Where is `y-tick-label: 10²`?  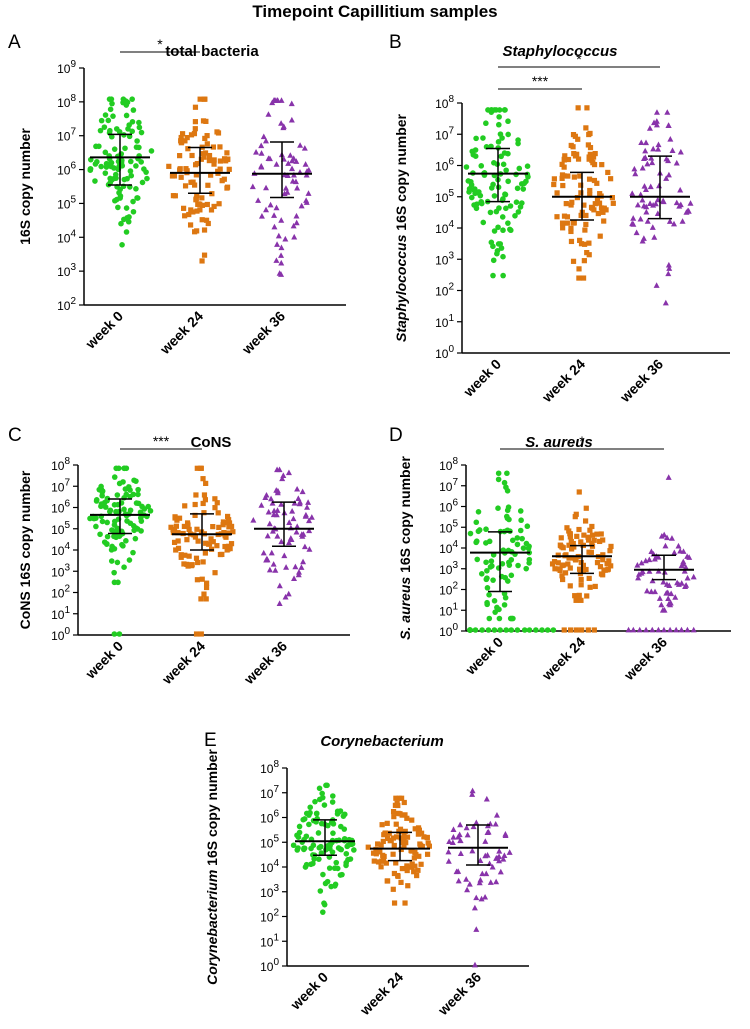 y-tick-label: 10² is located at coordinates (444, 290).